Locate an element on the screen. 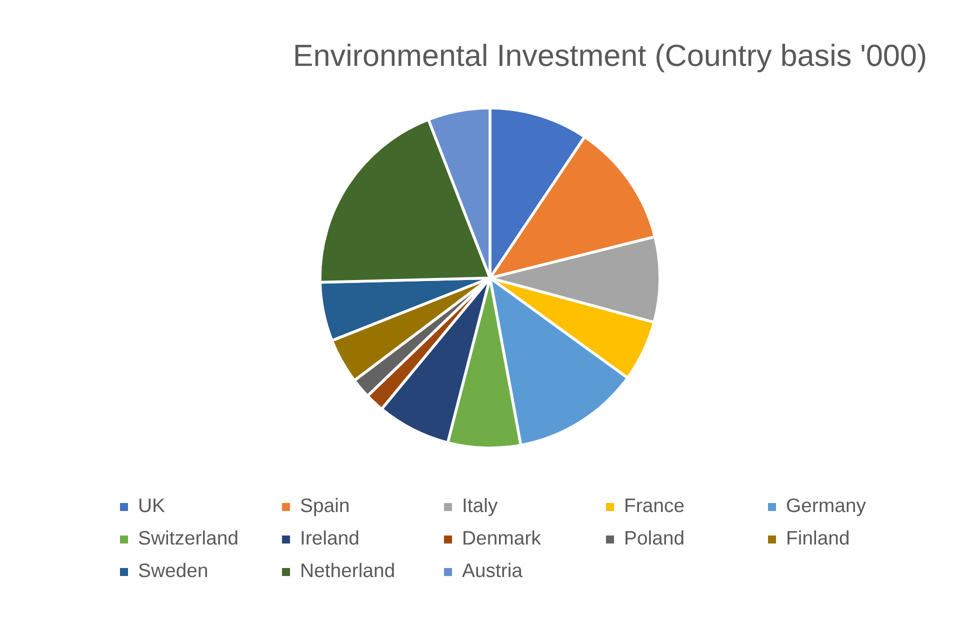  legend-label: Ireland is located at coordinates (330, 537).